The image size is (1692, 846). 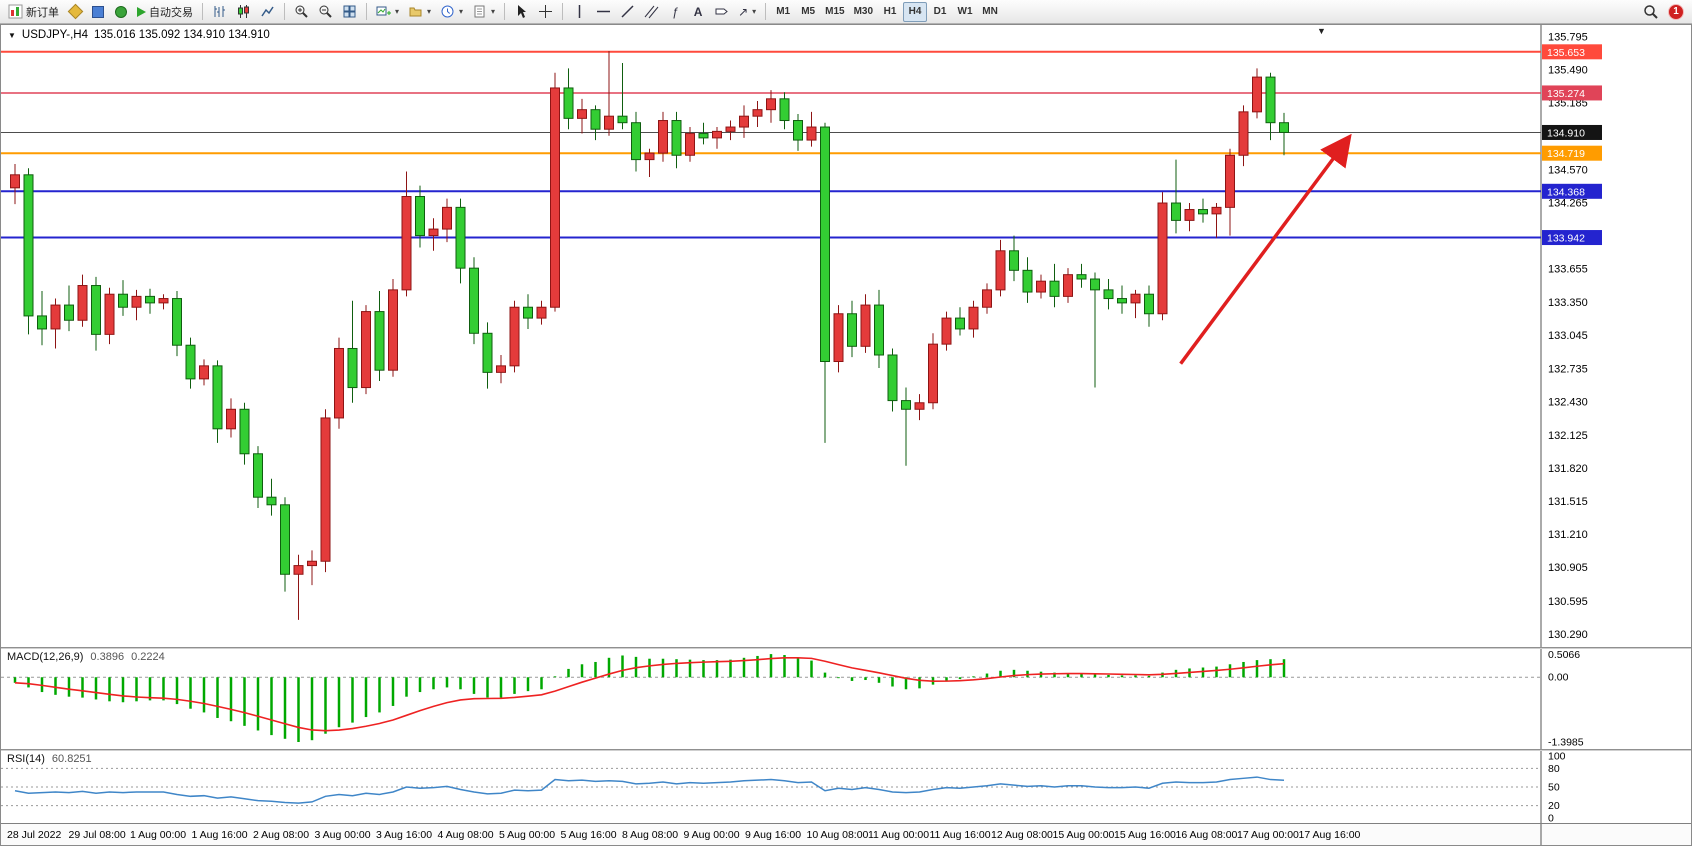 I want to click on fibonacci-icon: ƒ, so click(x=675, y=11).